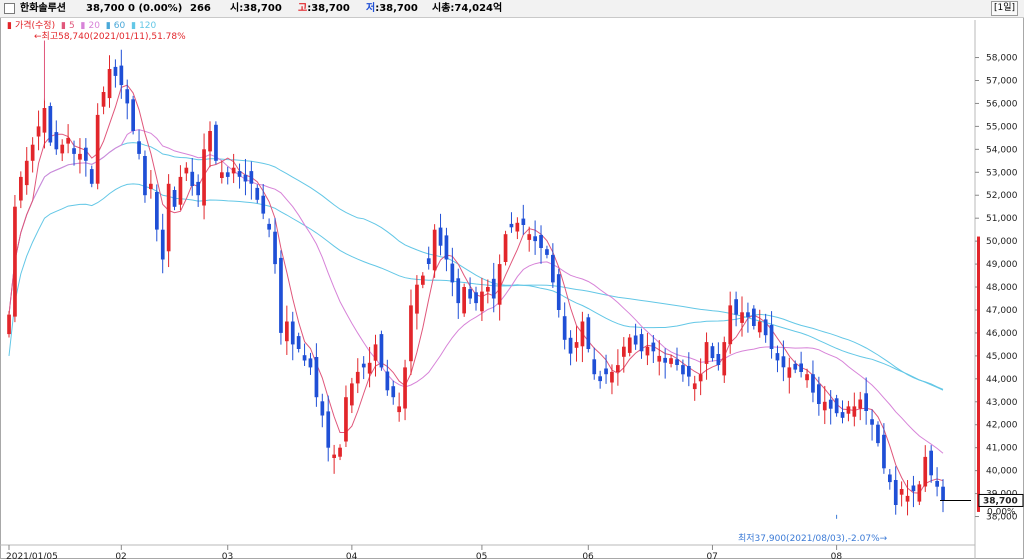  What do you see at coordinates (43, 8) in the screenshot?
I see `stock-name: 한화솔루션` at bounding box center [43, 8].